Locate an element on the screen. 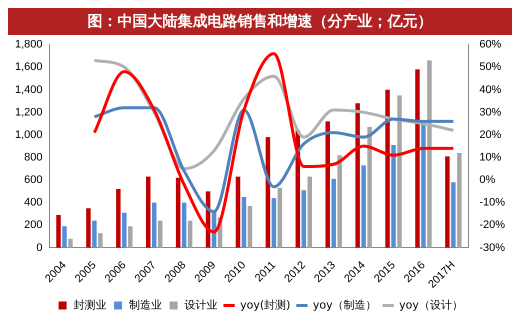  y-tick-label: 200 is located at coordinates (33, 225).